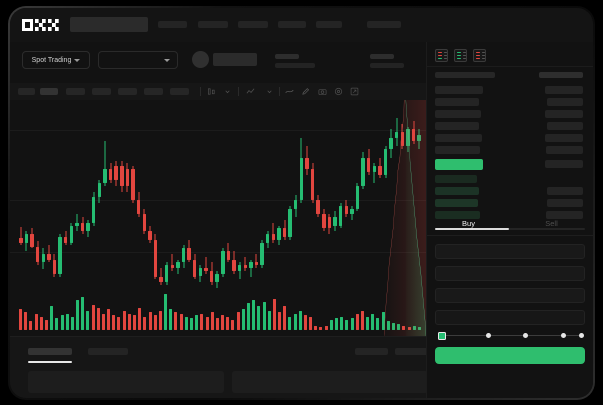 This screenshot has width=603, height=405. Describe the element at coordinates (138, 60) in the screenshot. I see `trading-pair-dropdown` at that location.